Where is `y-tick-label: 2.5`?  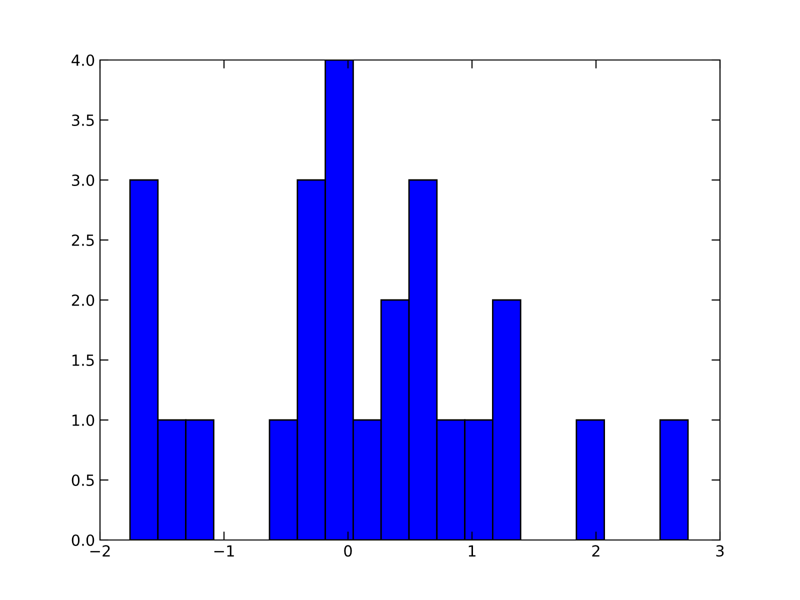 y-tick-label: 2.5 is located at coordinates (83, 240).